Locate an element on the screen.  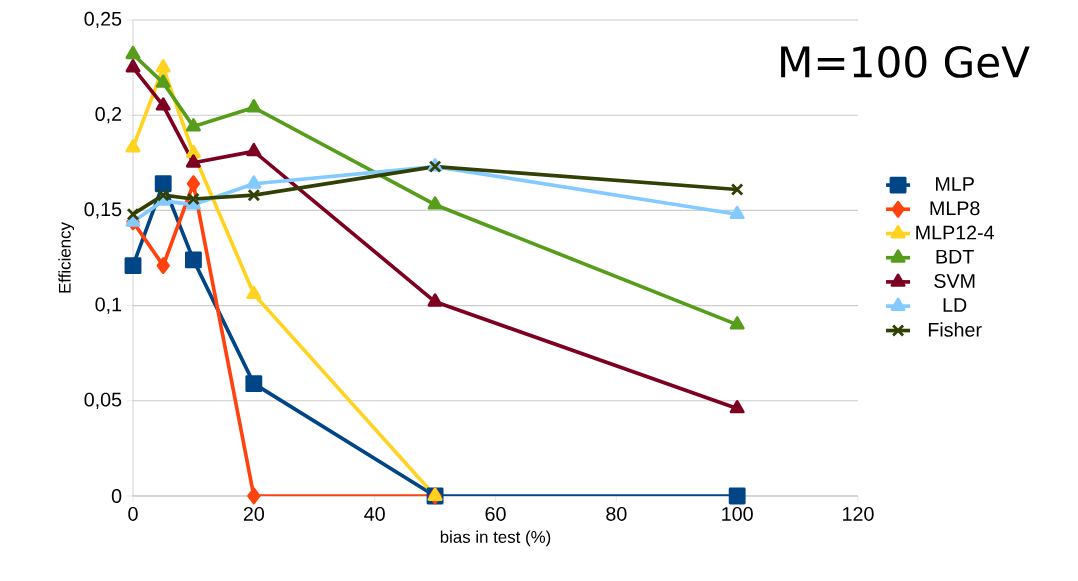
x-tick-label: 40 is located at coordinates (374, 513).